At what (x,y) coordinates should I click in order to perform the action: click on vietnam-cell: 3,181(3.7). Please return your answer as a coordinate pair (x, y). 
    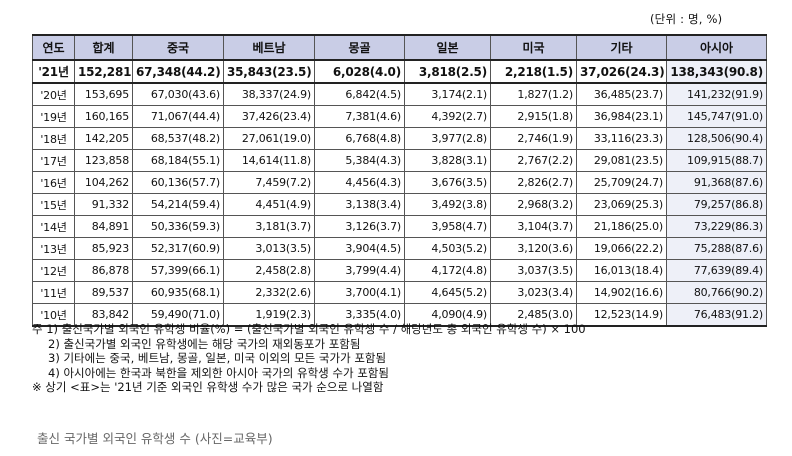
    Looking at the image, I should click on (269, 226).